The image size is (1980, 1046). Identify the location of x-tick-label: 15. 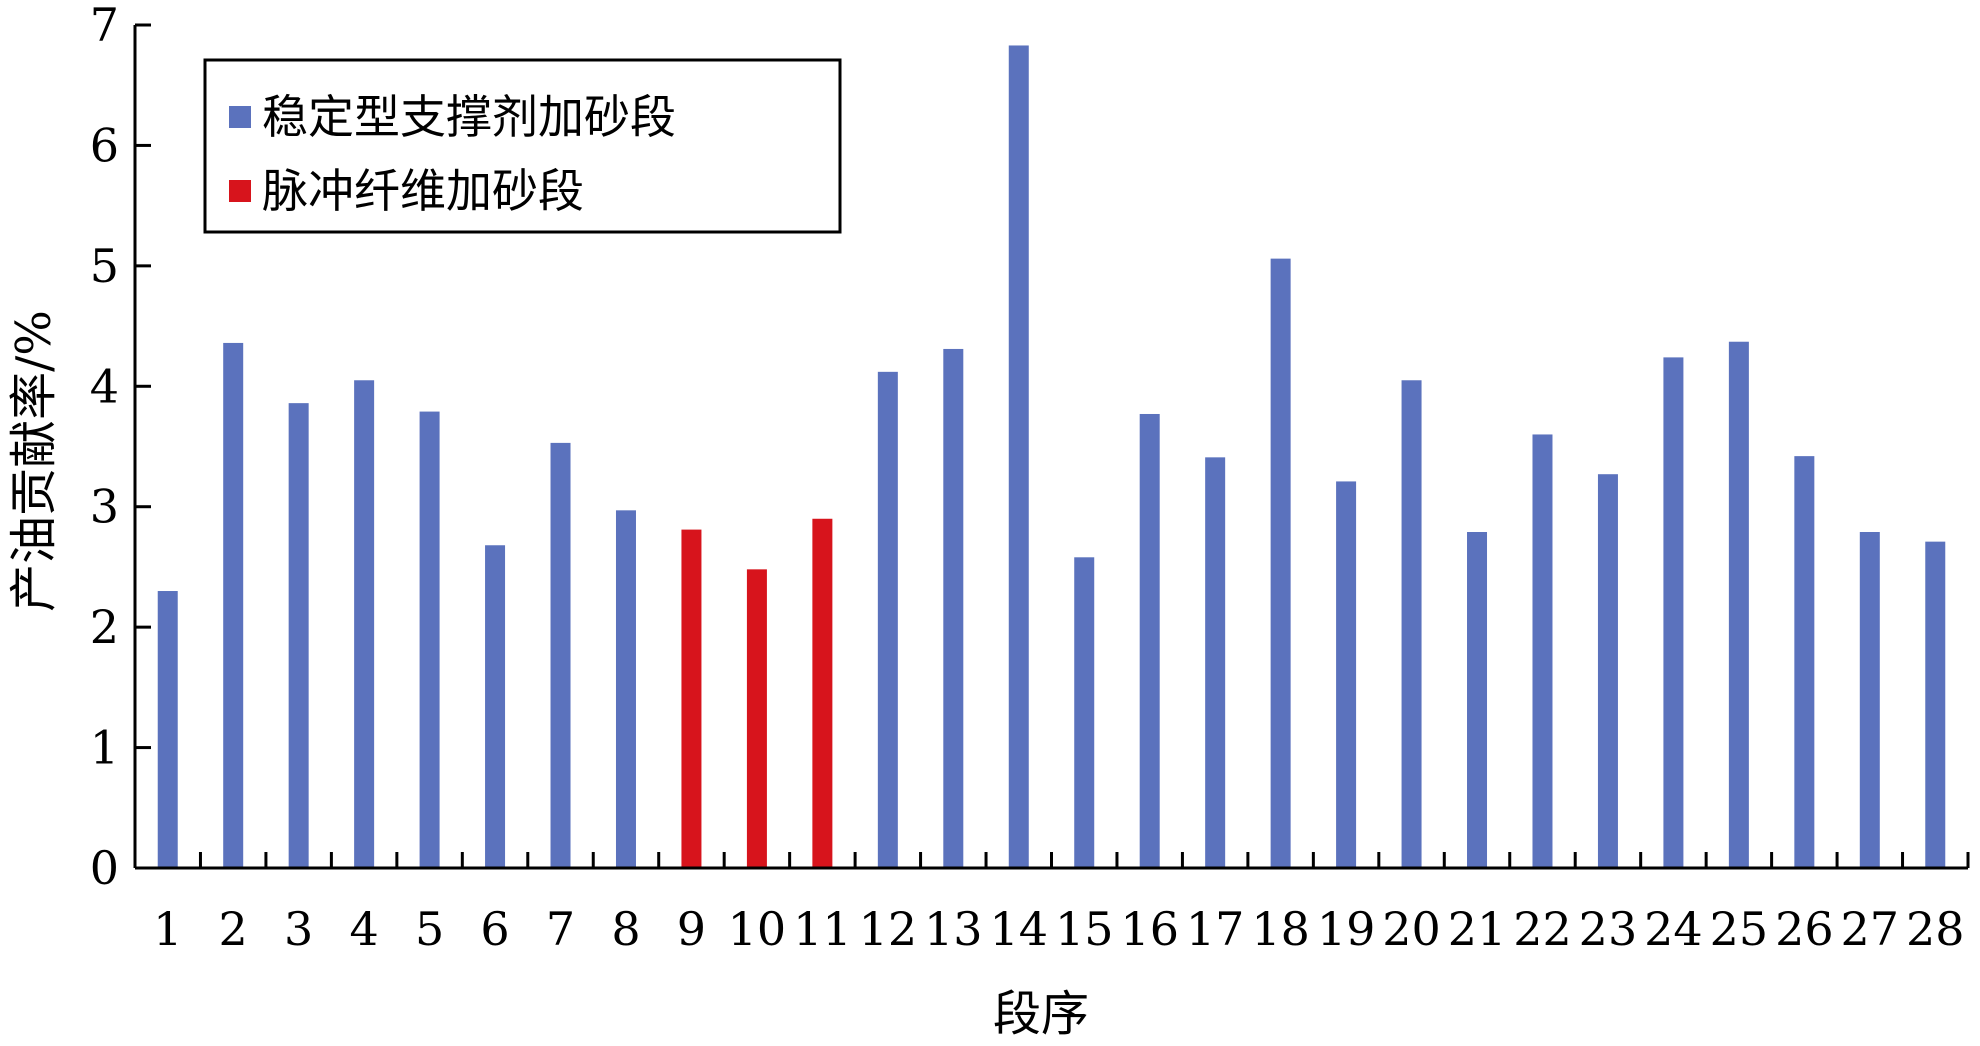
(1084, 929).